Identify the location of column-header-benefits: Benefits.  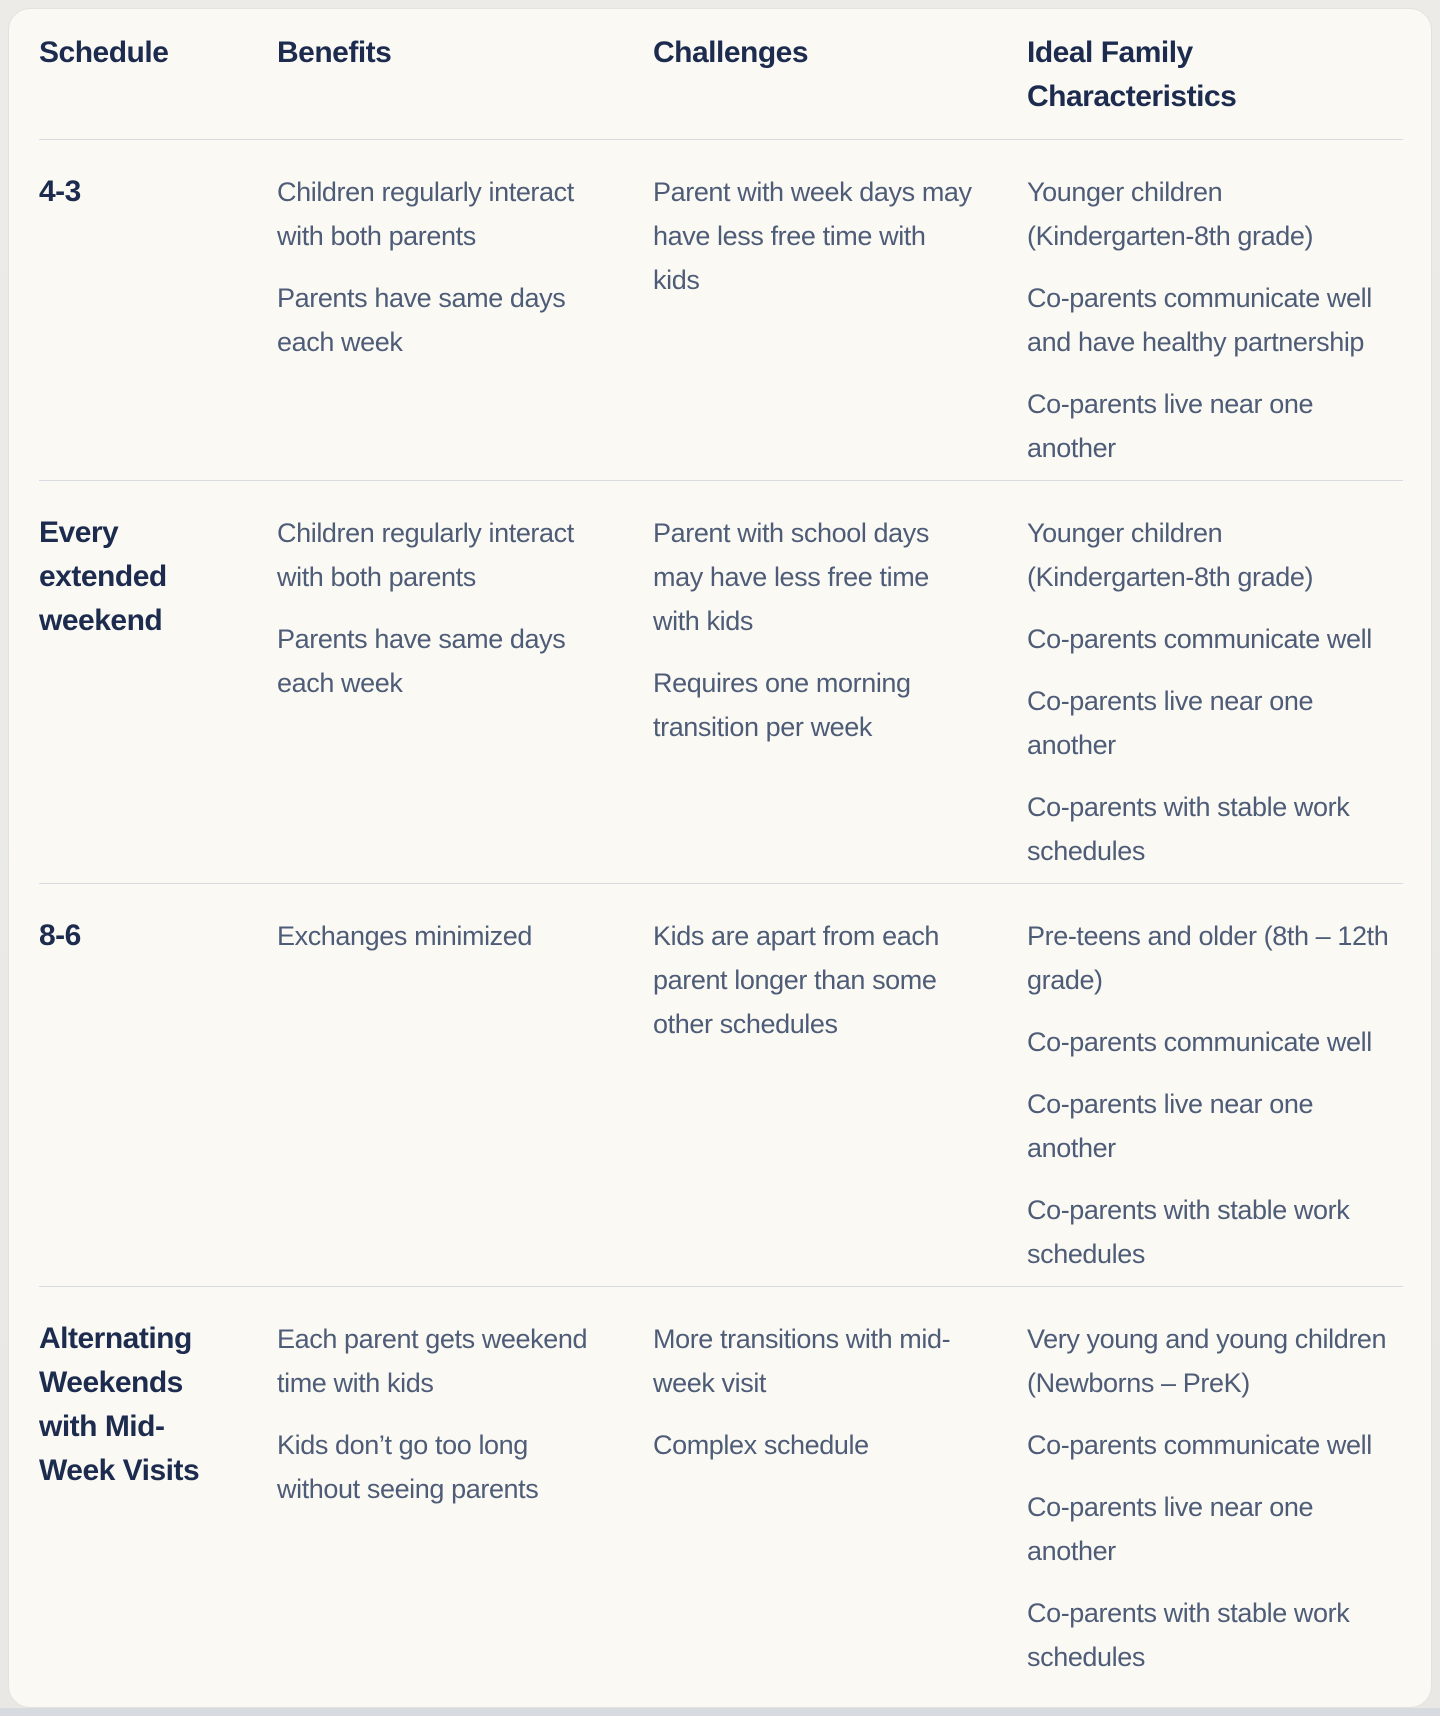
(334, 52).